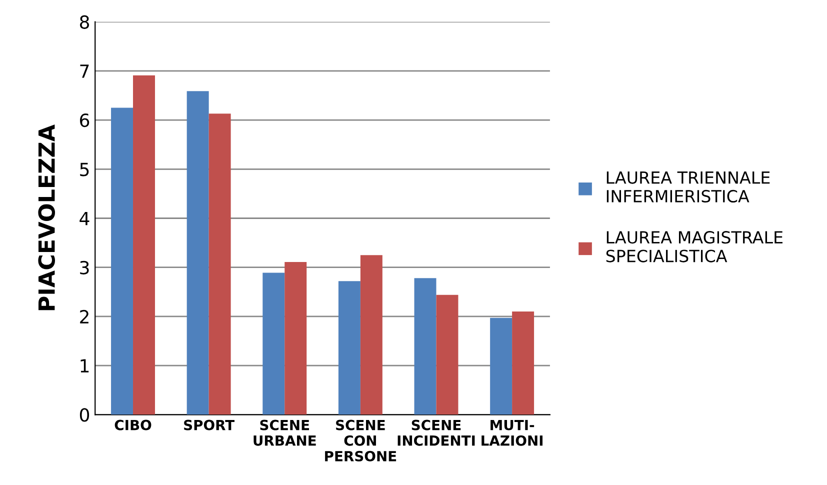 The image size is (827, 485). I want to click on y-tick-label: 8, so click(85, 22).